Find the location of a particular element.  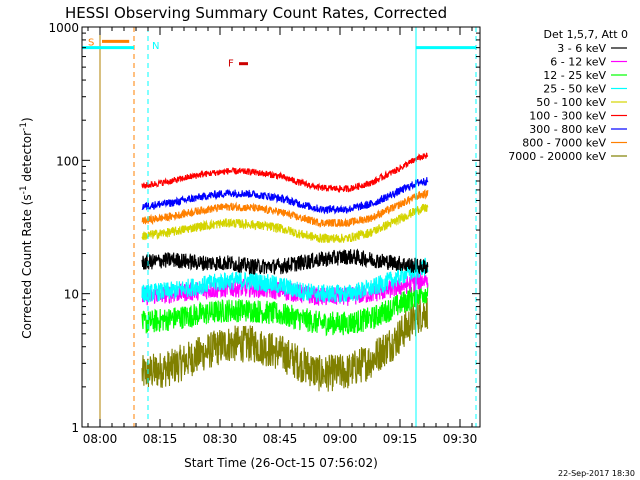

y-axis-label-part-2: detector is located at coordinates (27, 158).